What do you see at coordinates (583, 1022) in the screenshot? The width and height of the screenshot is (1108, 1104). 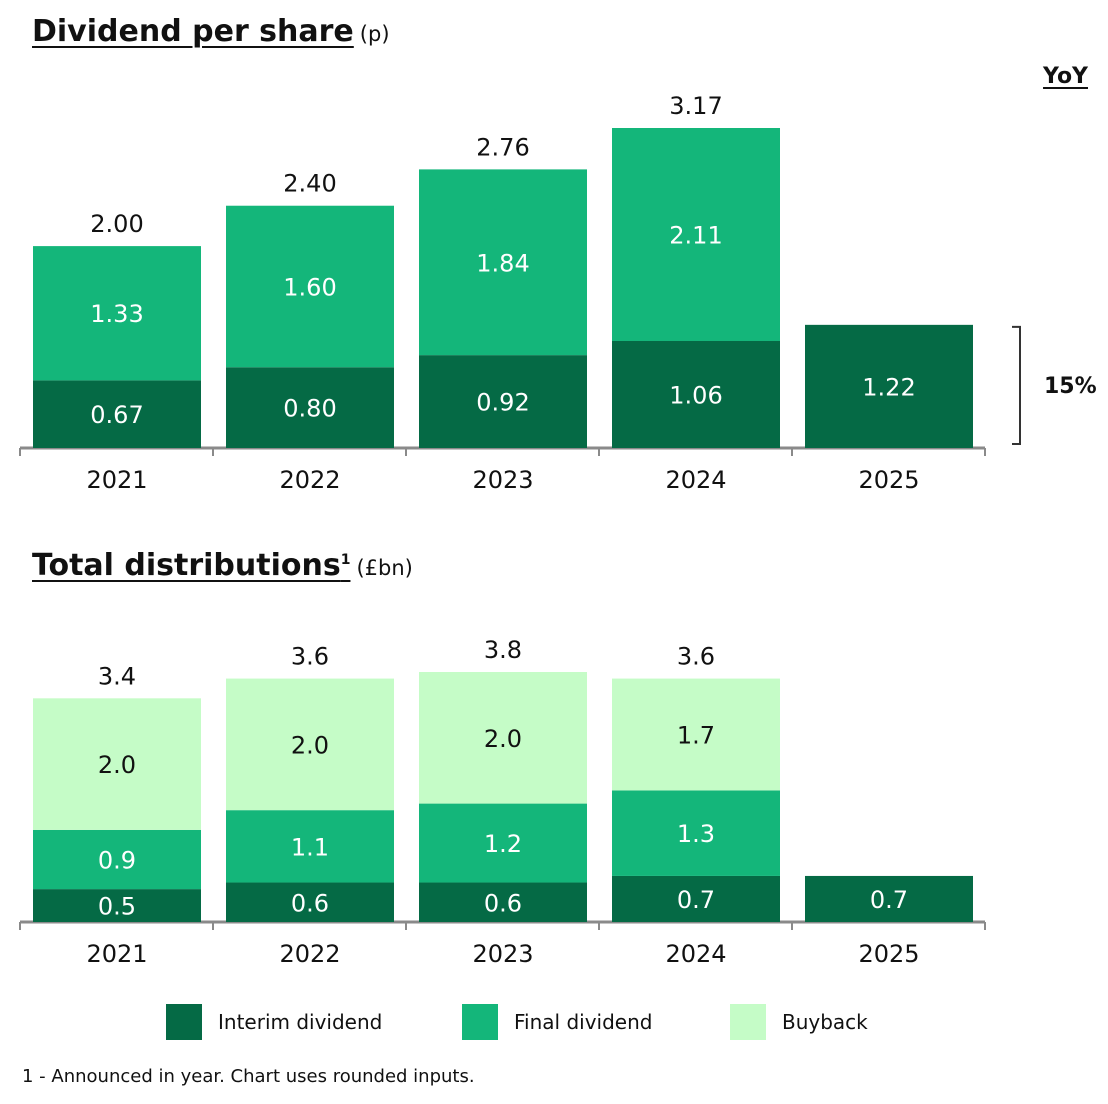 I see `legend-label-final: Final dividend` at bounding box center [583, 1022].